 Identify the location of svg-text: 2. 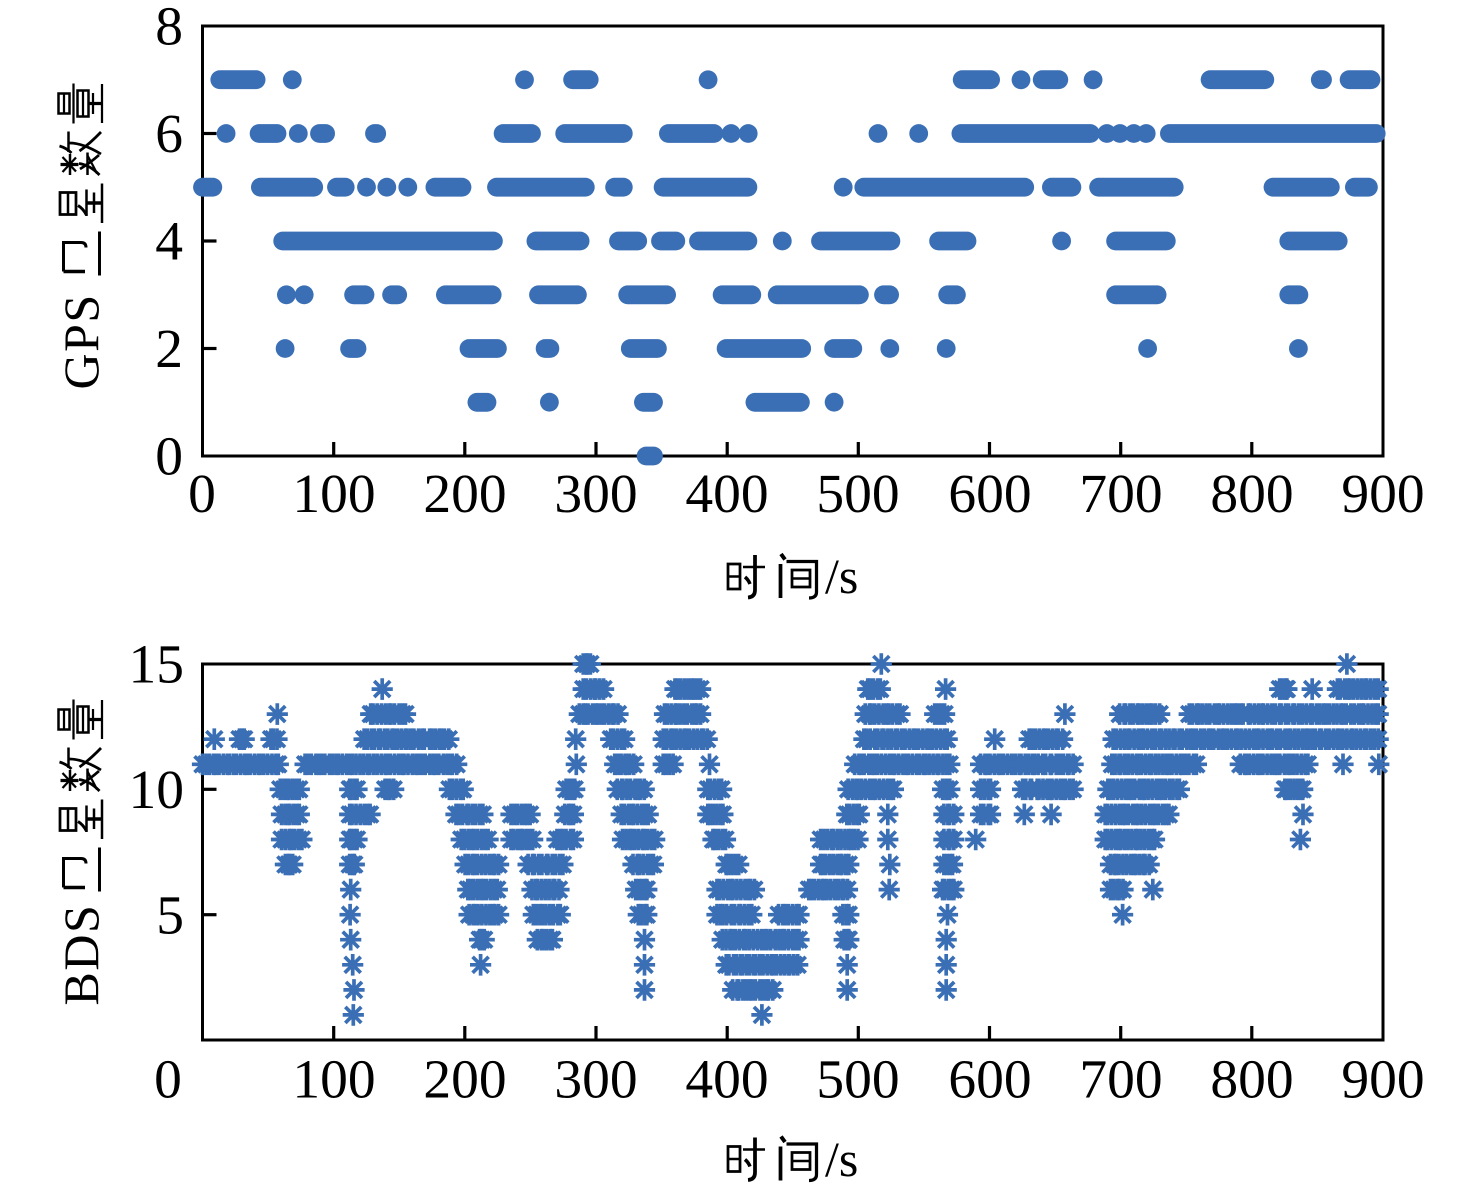
(169, 349).